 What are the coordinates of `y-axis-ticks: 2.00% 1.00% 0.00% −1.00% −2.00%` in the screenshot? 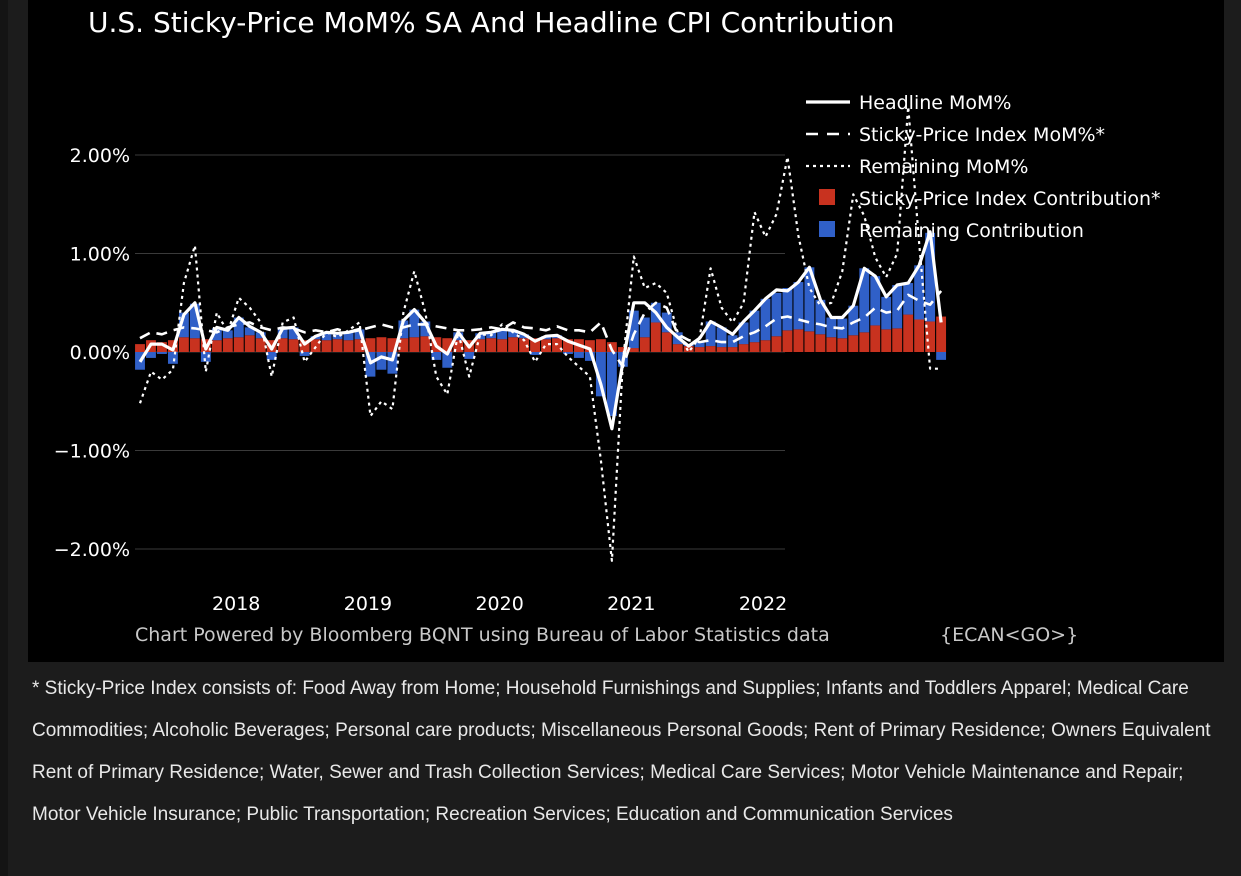 It's located at (92, 353).